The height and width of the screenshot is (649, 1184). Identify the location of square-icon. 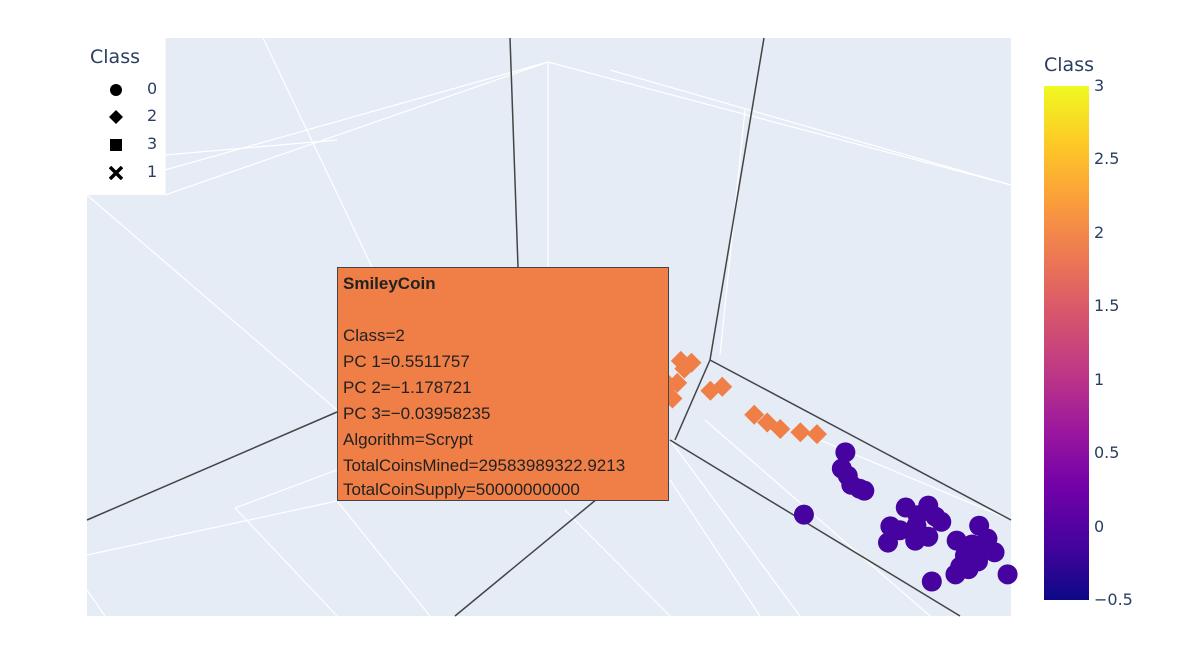
(116, 145).